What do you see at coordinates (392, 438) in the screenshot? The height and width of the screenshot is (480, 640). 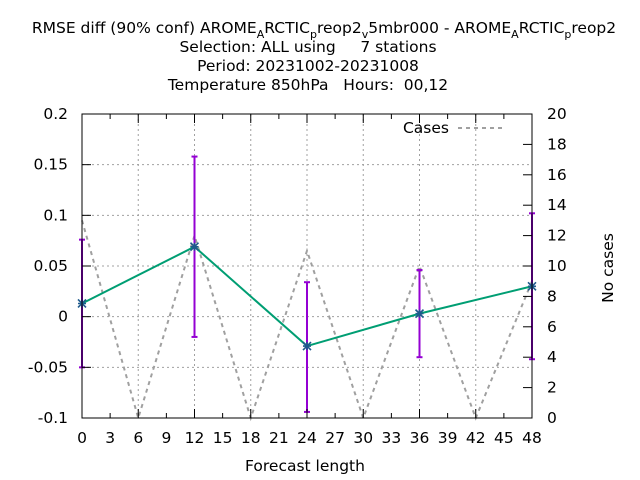 I see `x-tick-label: 33` at bounding box center [392, 438].